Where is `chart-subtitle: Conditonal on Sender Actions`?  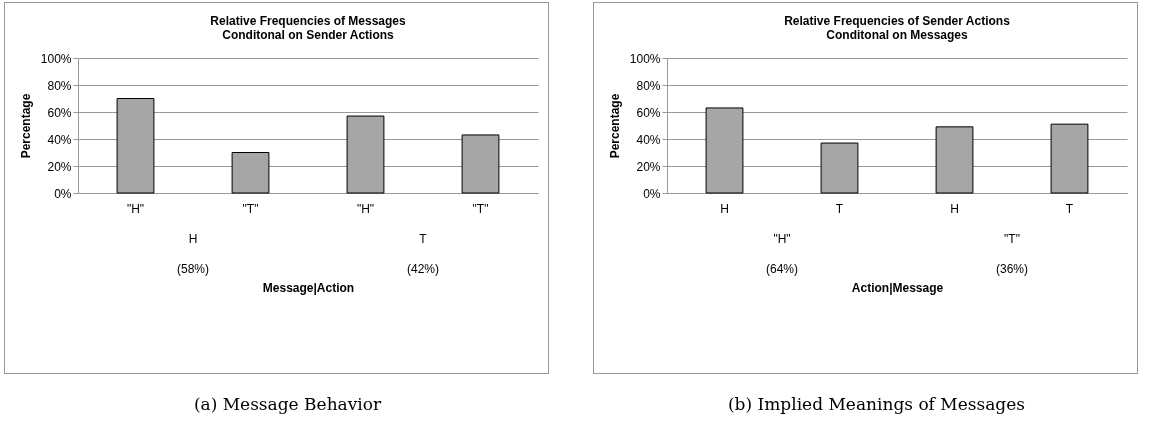
chart-subtitle: Conditonal on Sender Actions is located at coordinates (308, 35).